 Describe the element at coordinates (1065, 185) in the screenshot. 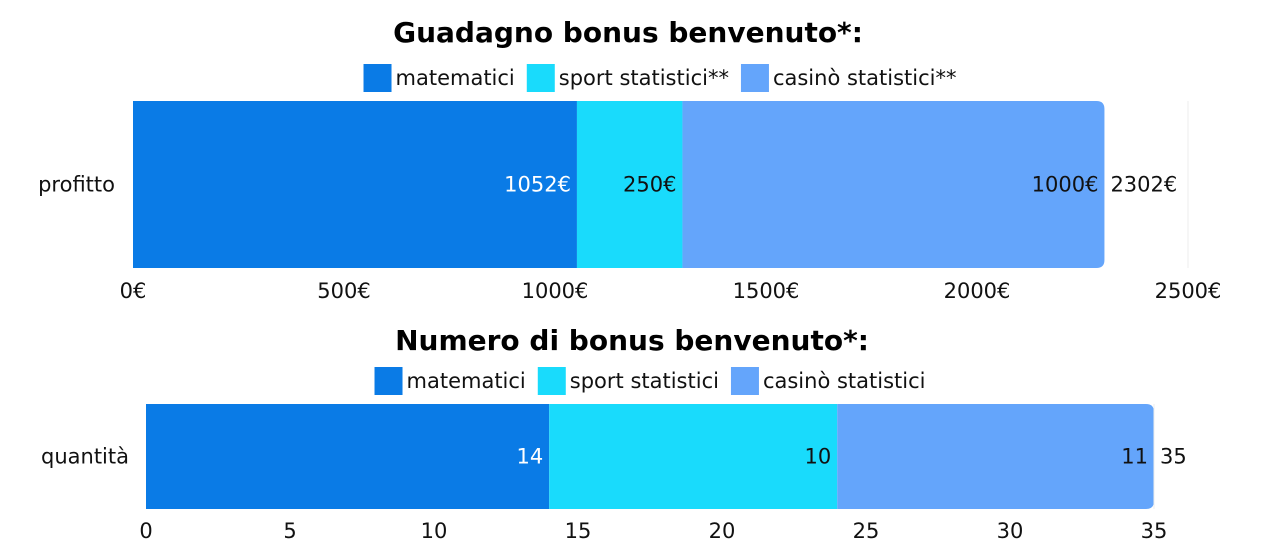

I see `profit-data-label: 1000€` at that location.